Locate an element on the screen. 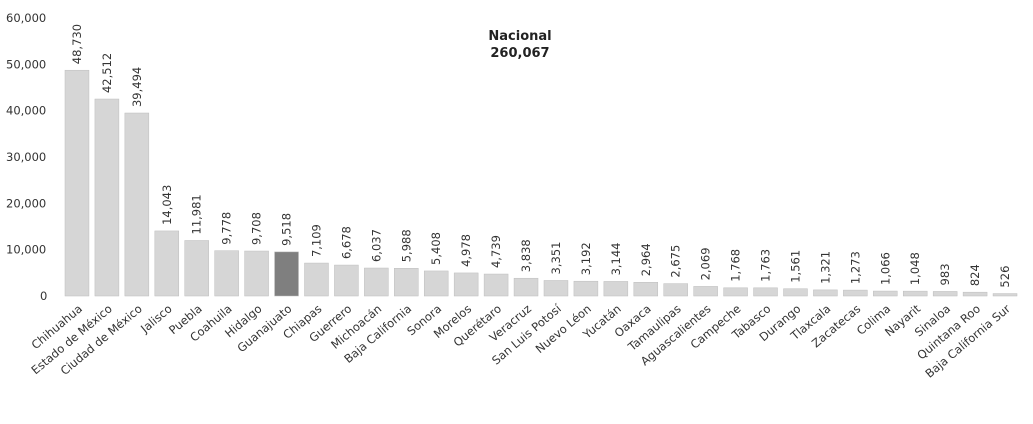 This screenshot has width=1033, height=424. value-label: 5,408 is located at coordinates (436, 248).